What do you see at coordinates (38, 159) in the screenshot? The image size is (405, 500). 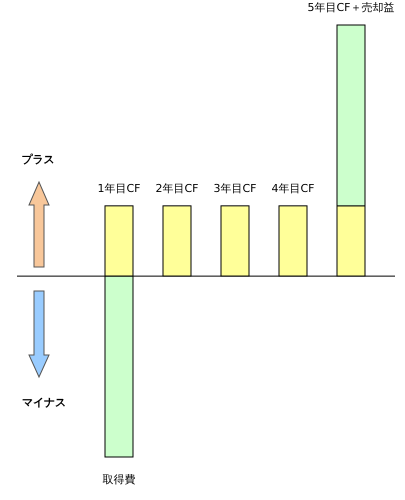 I see `text: プラス` at bounding box center [38, 159].